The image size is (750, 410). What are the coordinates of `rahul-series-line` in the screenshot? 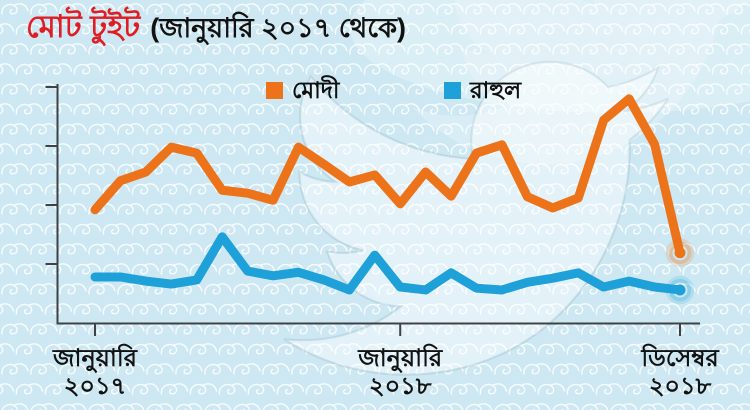 It's located at (387, 263).